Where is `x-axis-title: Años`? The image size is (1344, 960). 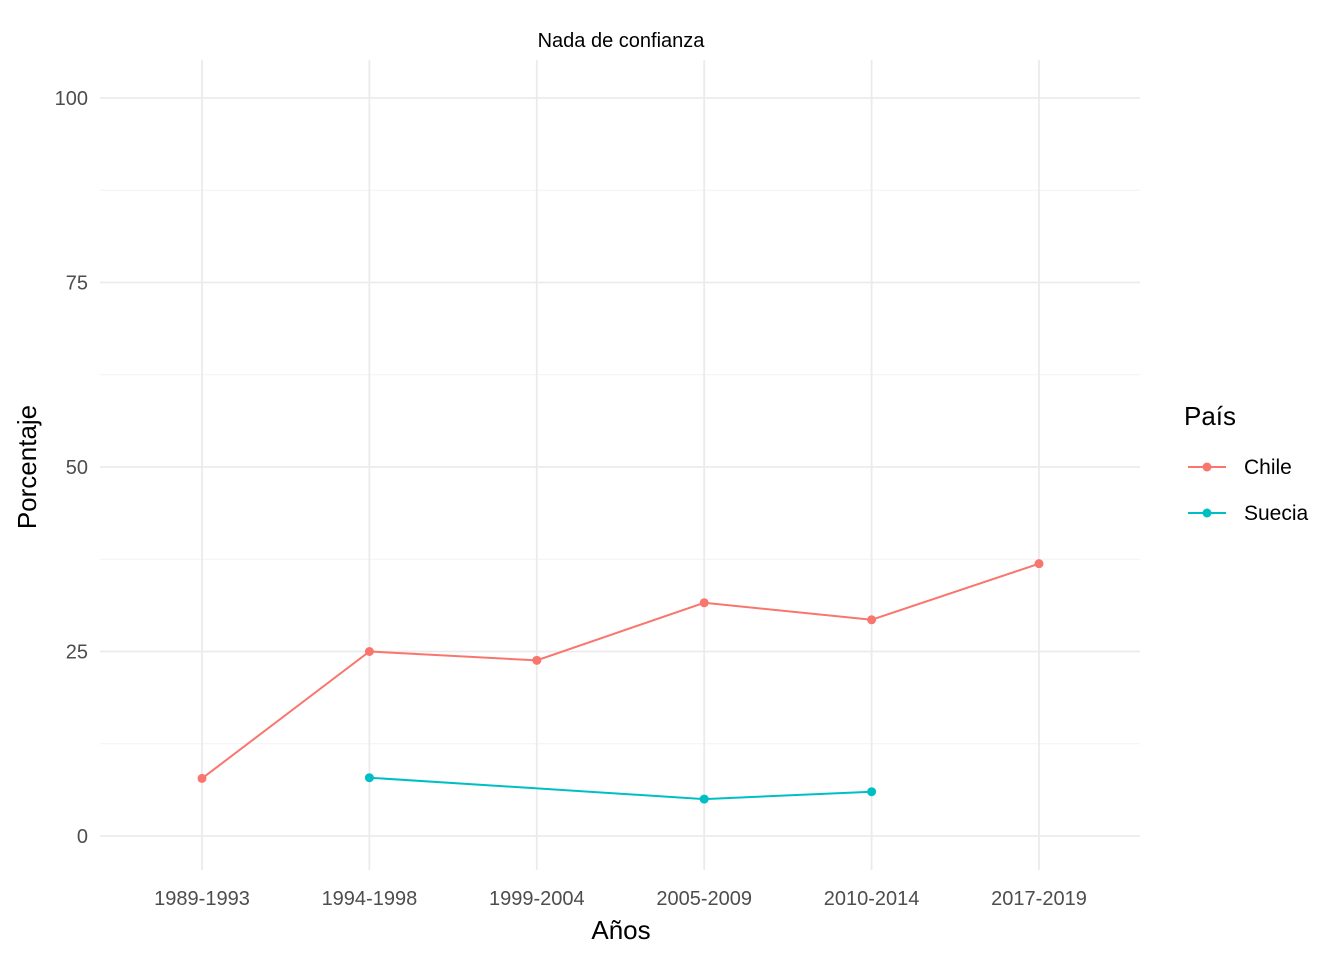
x-axis-title: Años is located at coordinates (620, 930).